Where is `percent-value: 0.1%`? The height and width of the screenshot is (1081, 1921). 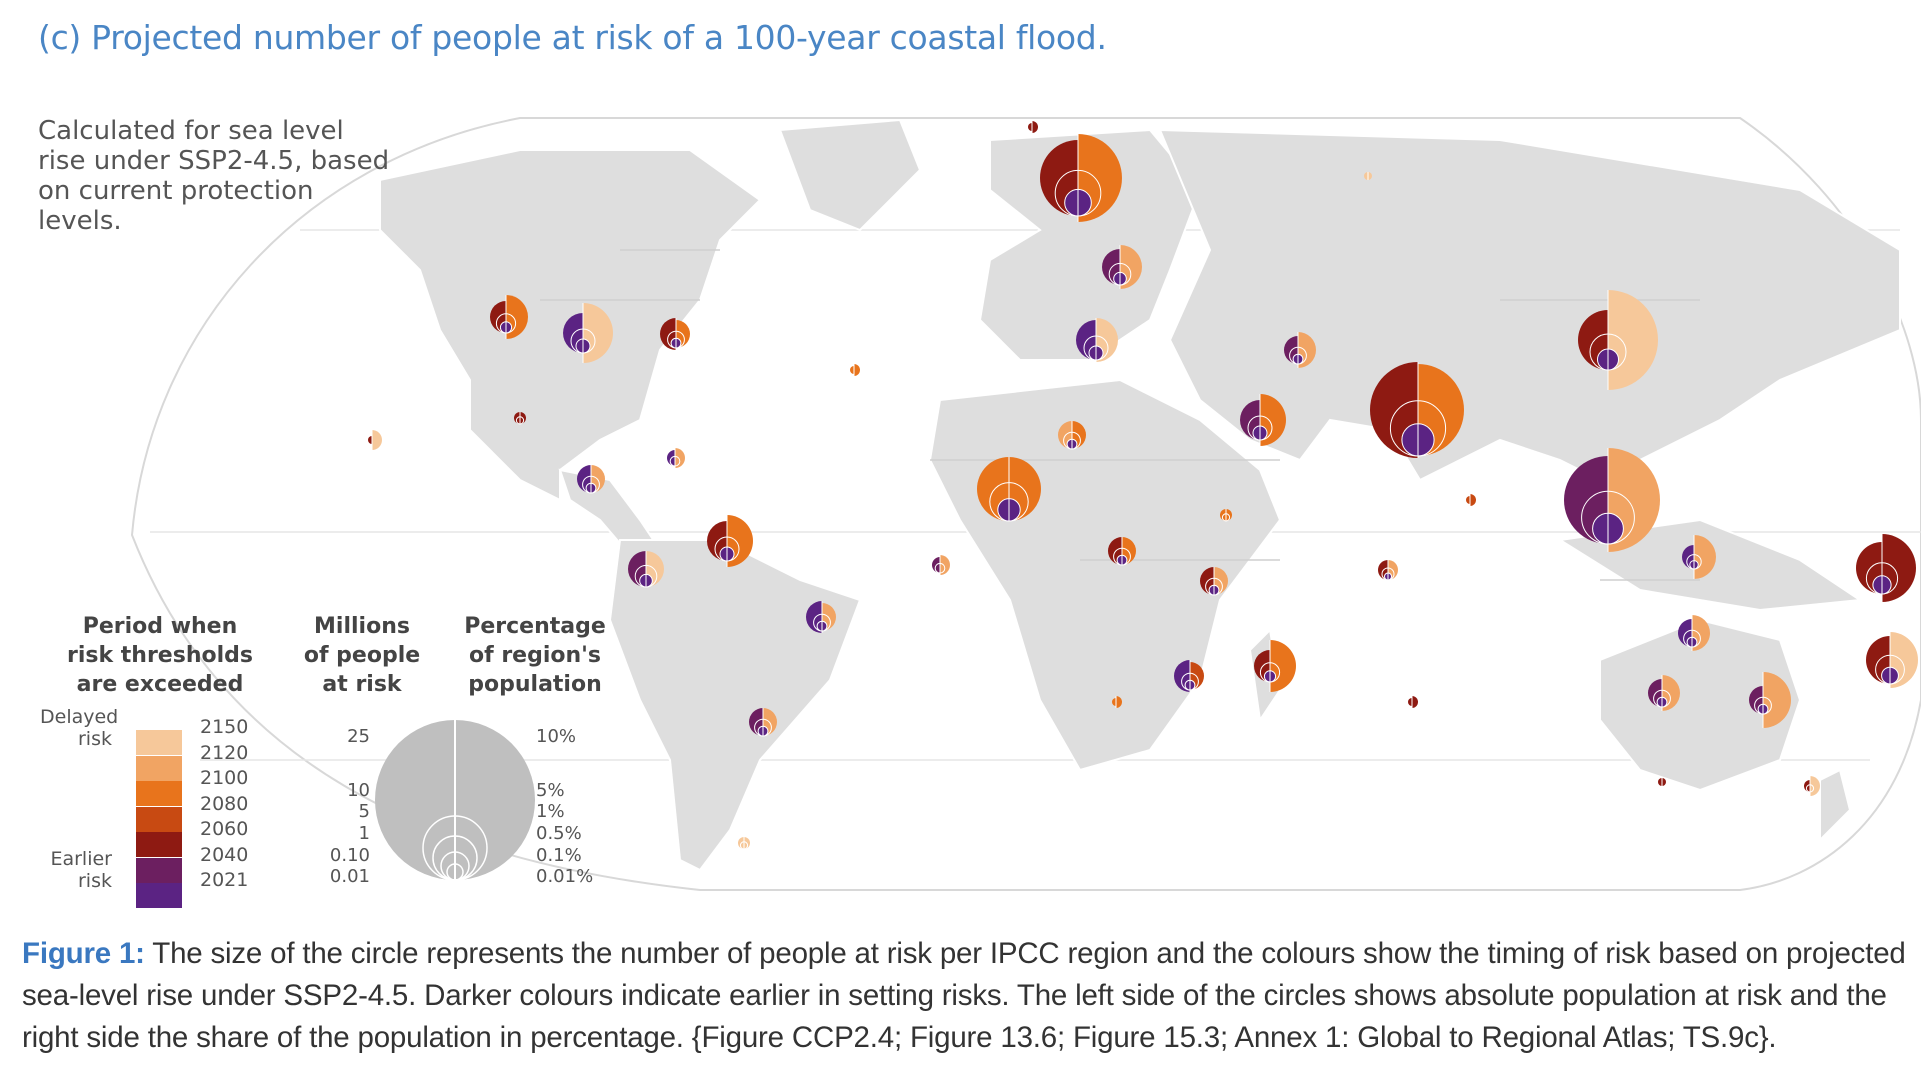
percent-value: 0.1% is located at coordinates (559, 855).